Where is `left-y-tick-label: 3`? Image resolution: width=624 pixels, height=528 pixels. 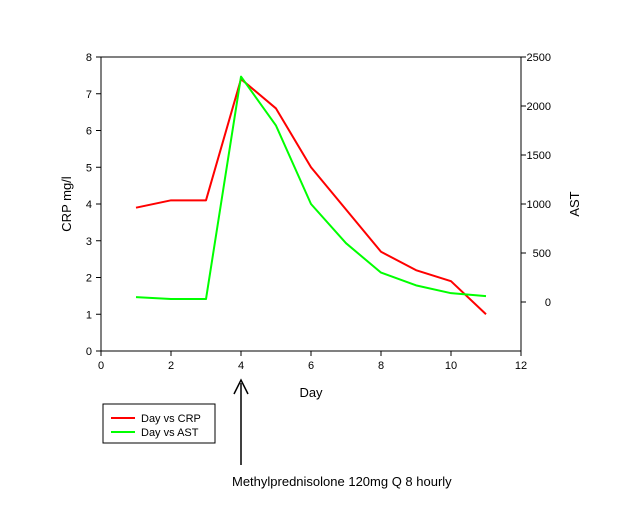
left-y-tick-label: 3 is located at coordinates (89, 242).